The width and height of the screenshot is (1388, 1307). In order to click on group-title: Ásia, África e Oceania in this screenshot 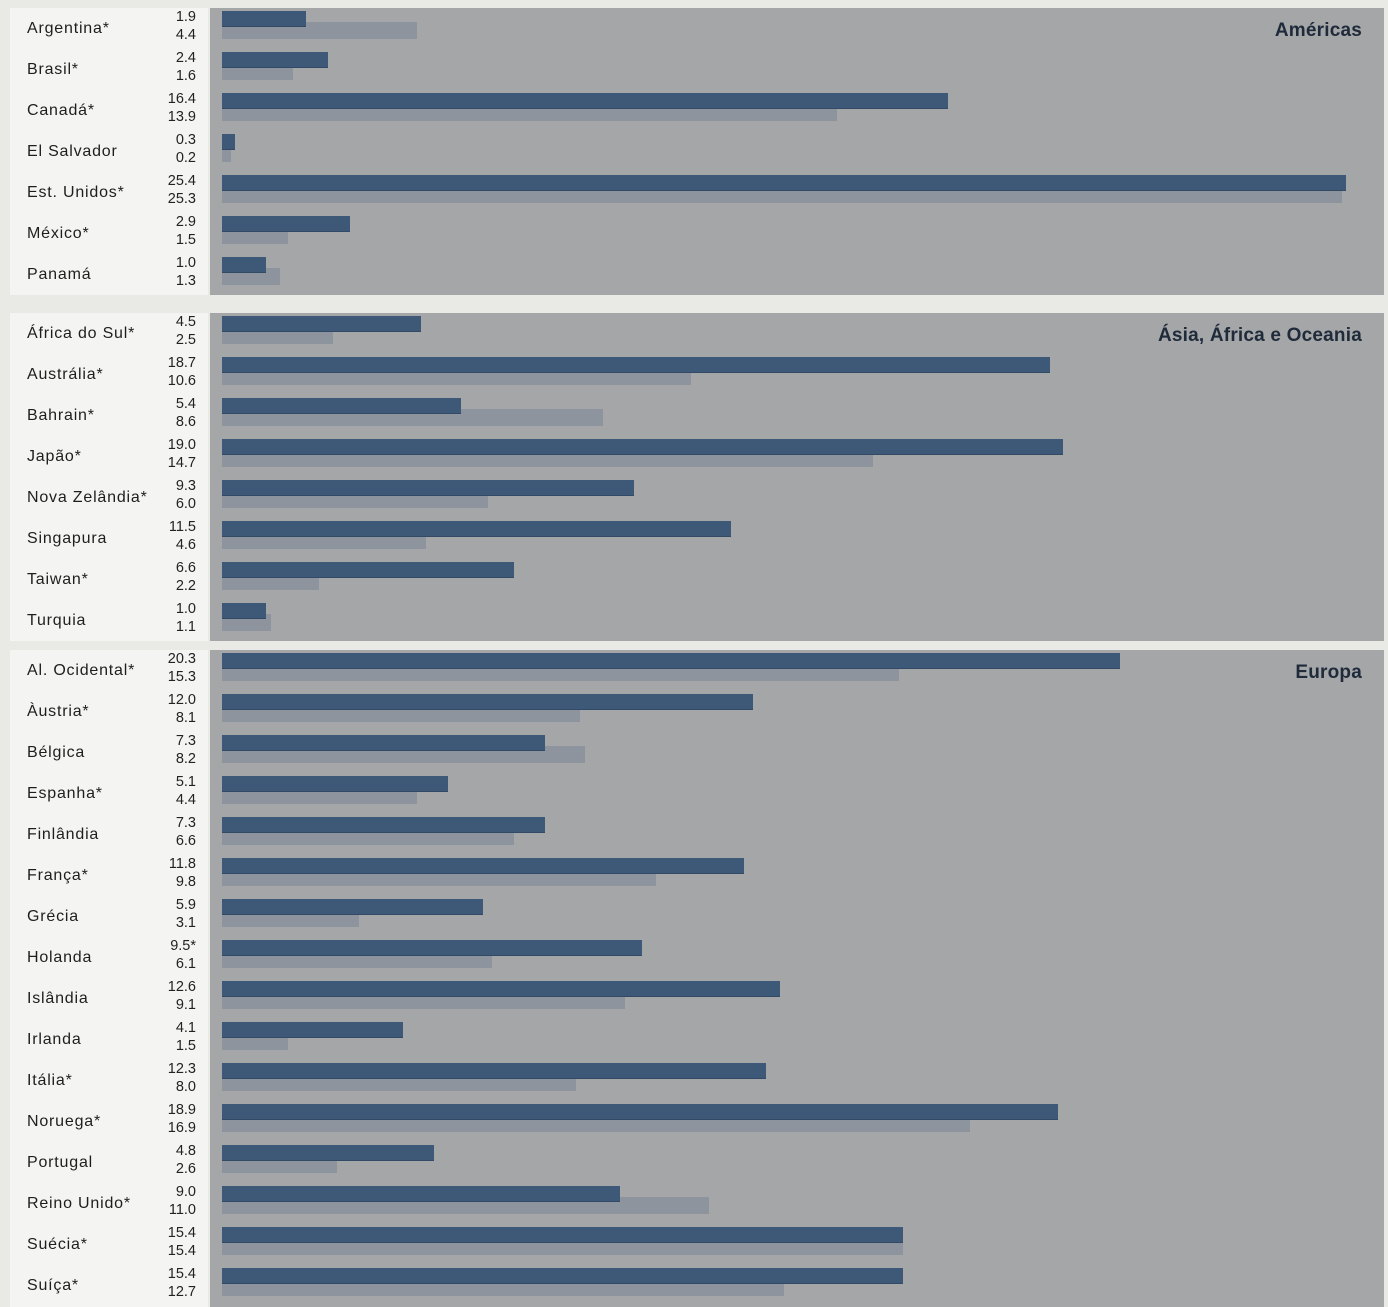, I will do `click(1259, 335)`.